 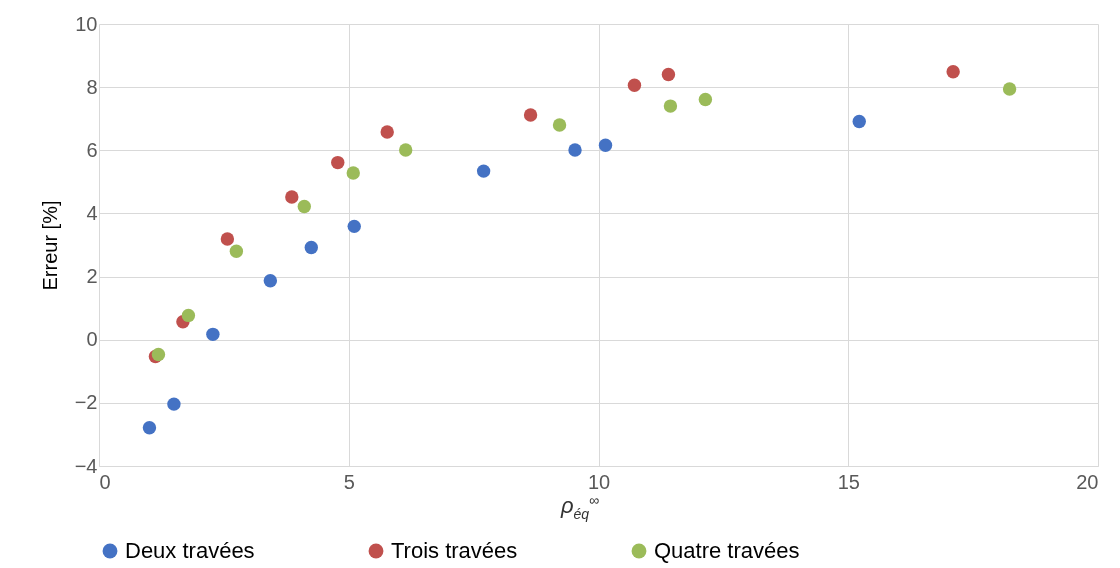 I want to click on y-tick-label: 6, so click(x=92, y=149).